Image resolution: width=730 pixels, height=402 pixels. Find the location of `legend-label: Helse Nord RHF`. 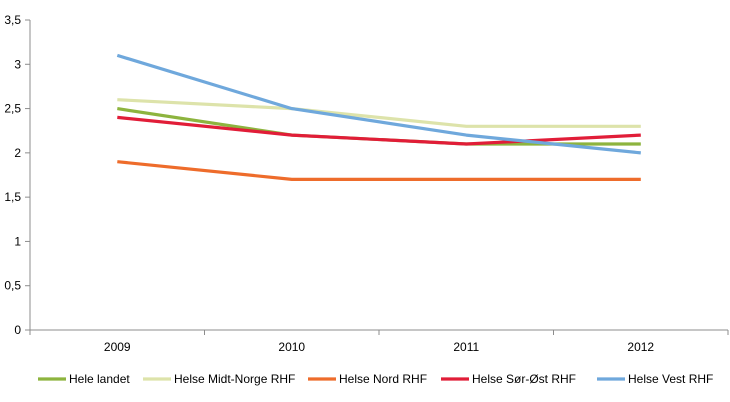

legend-label: Helse Nord RHF is located at coordinates (383, 379).